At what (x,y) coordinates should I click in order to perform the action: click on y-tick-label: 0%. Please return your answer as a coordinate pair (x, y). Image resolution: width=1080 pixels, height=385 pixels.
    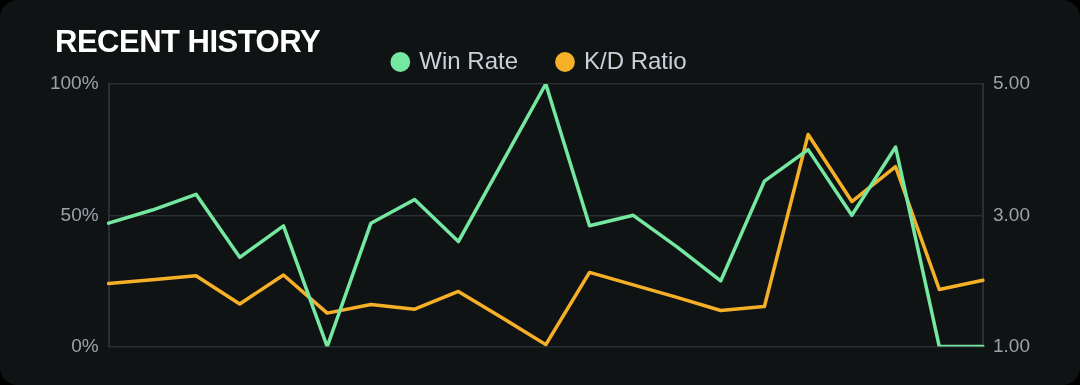
    Looking at the image, I should click on (85, 345).